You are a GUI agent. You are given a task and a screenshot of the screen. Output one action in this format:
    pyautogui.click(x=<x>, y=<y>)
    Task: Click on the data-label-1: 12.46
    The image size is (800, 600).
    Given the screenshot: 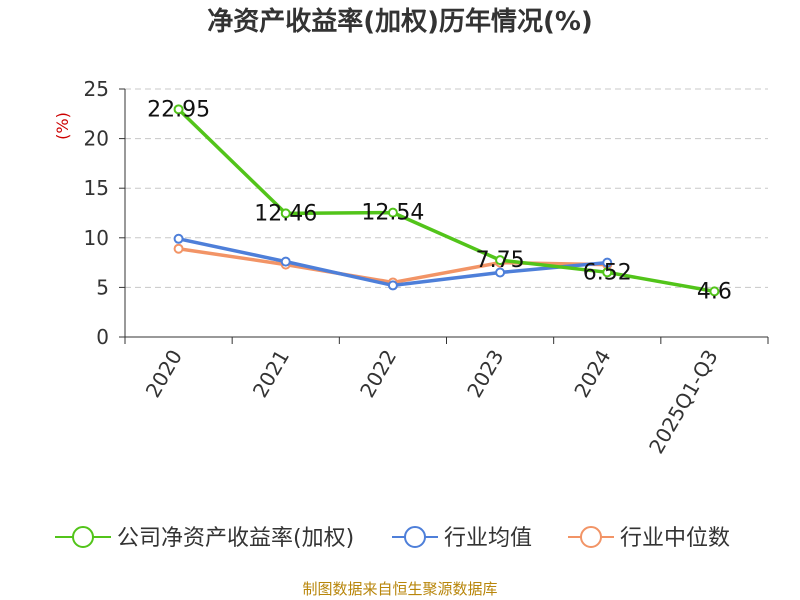 What is the action you would take?
    pyautogui.click(x=285, y=213)
    